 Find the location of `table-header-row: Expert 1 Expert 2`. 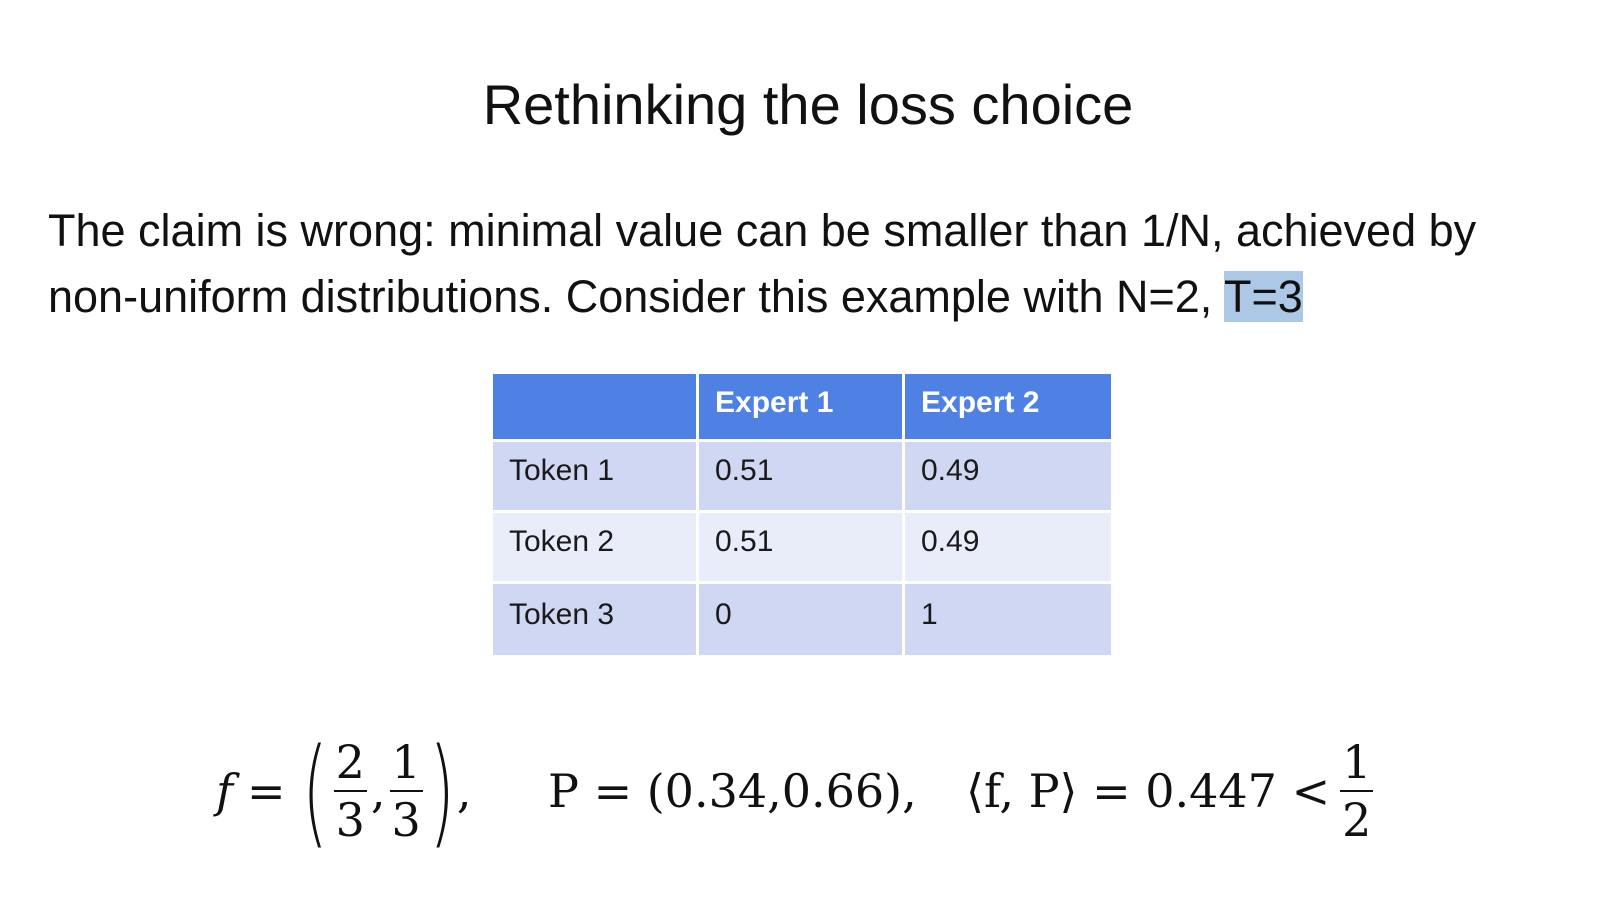

table-header-row: Expert 1 Expert 2 is located at coordinates (802, 408).